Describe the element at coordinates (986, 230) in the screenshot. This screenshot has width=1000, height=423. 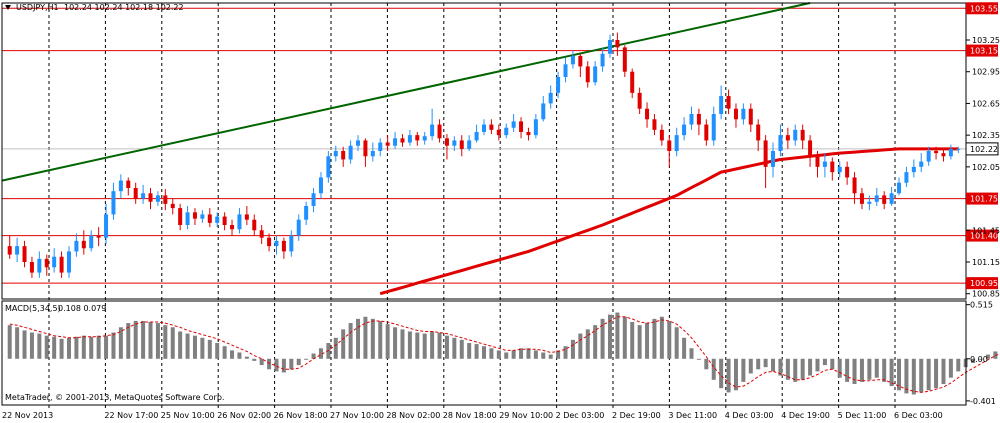
I see `price-axis-tick-label: 101.45` at that location.